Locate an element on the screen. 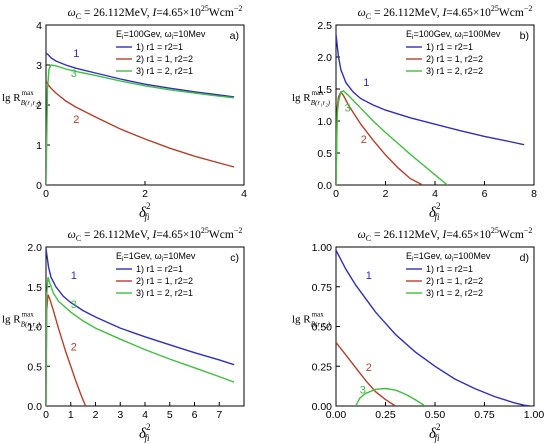  y-tick-label: 2 is located at coordinates (39, 106).